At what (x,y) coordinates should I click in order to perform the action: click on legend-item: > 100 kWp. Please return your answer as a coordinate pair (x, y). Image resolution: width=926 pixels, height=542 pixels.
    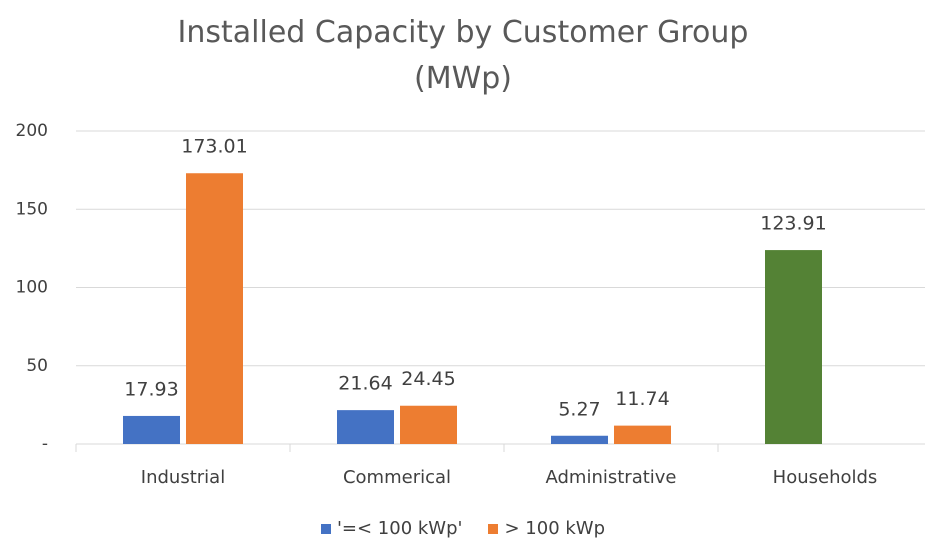
    Looking at the image, I should click on (546, 528).